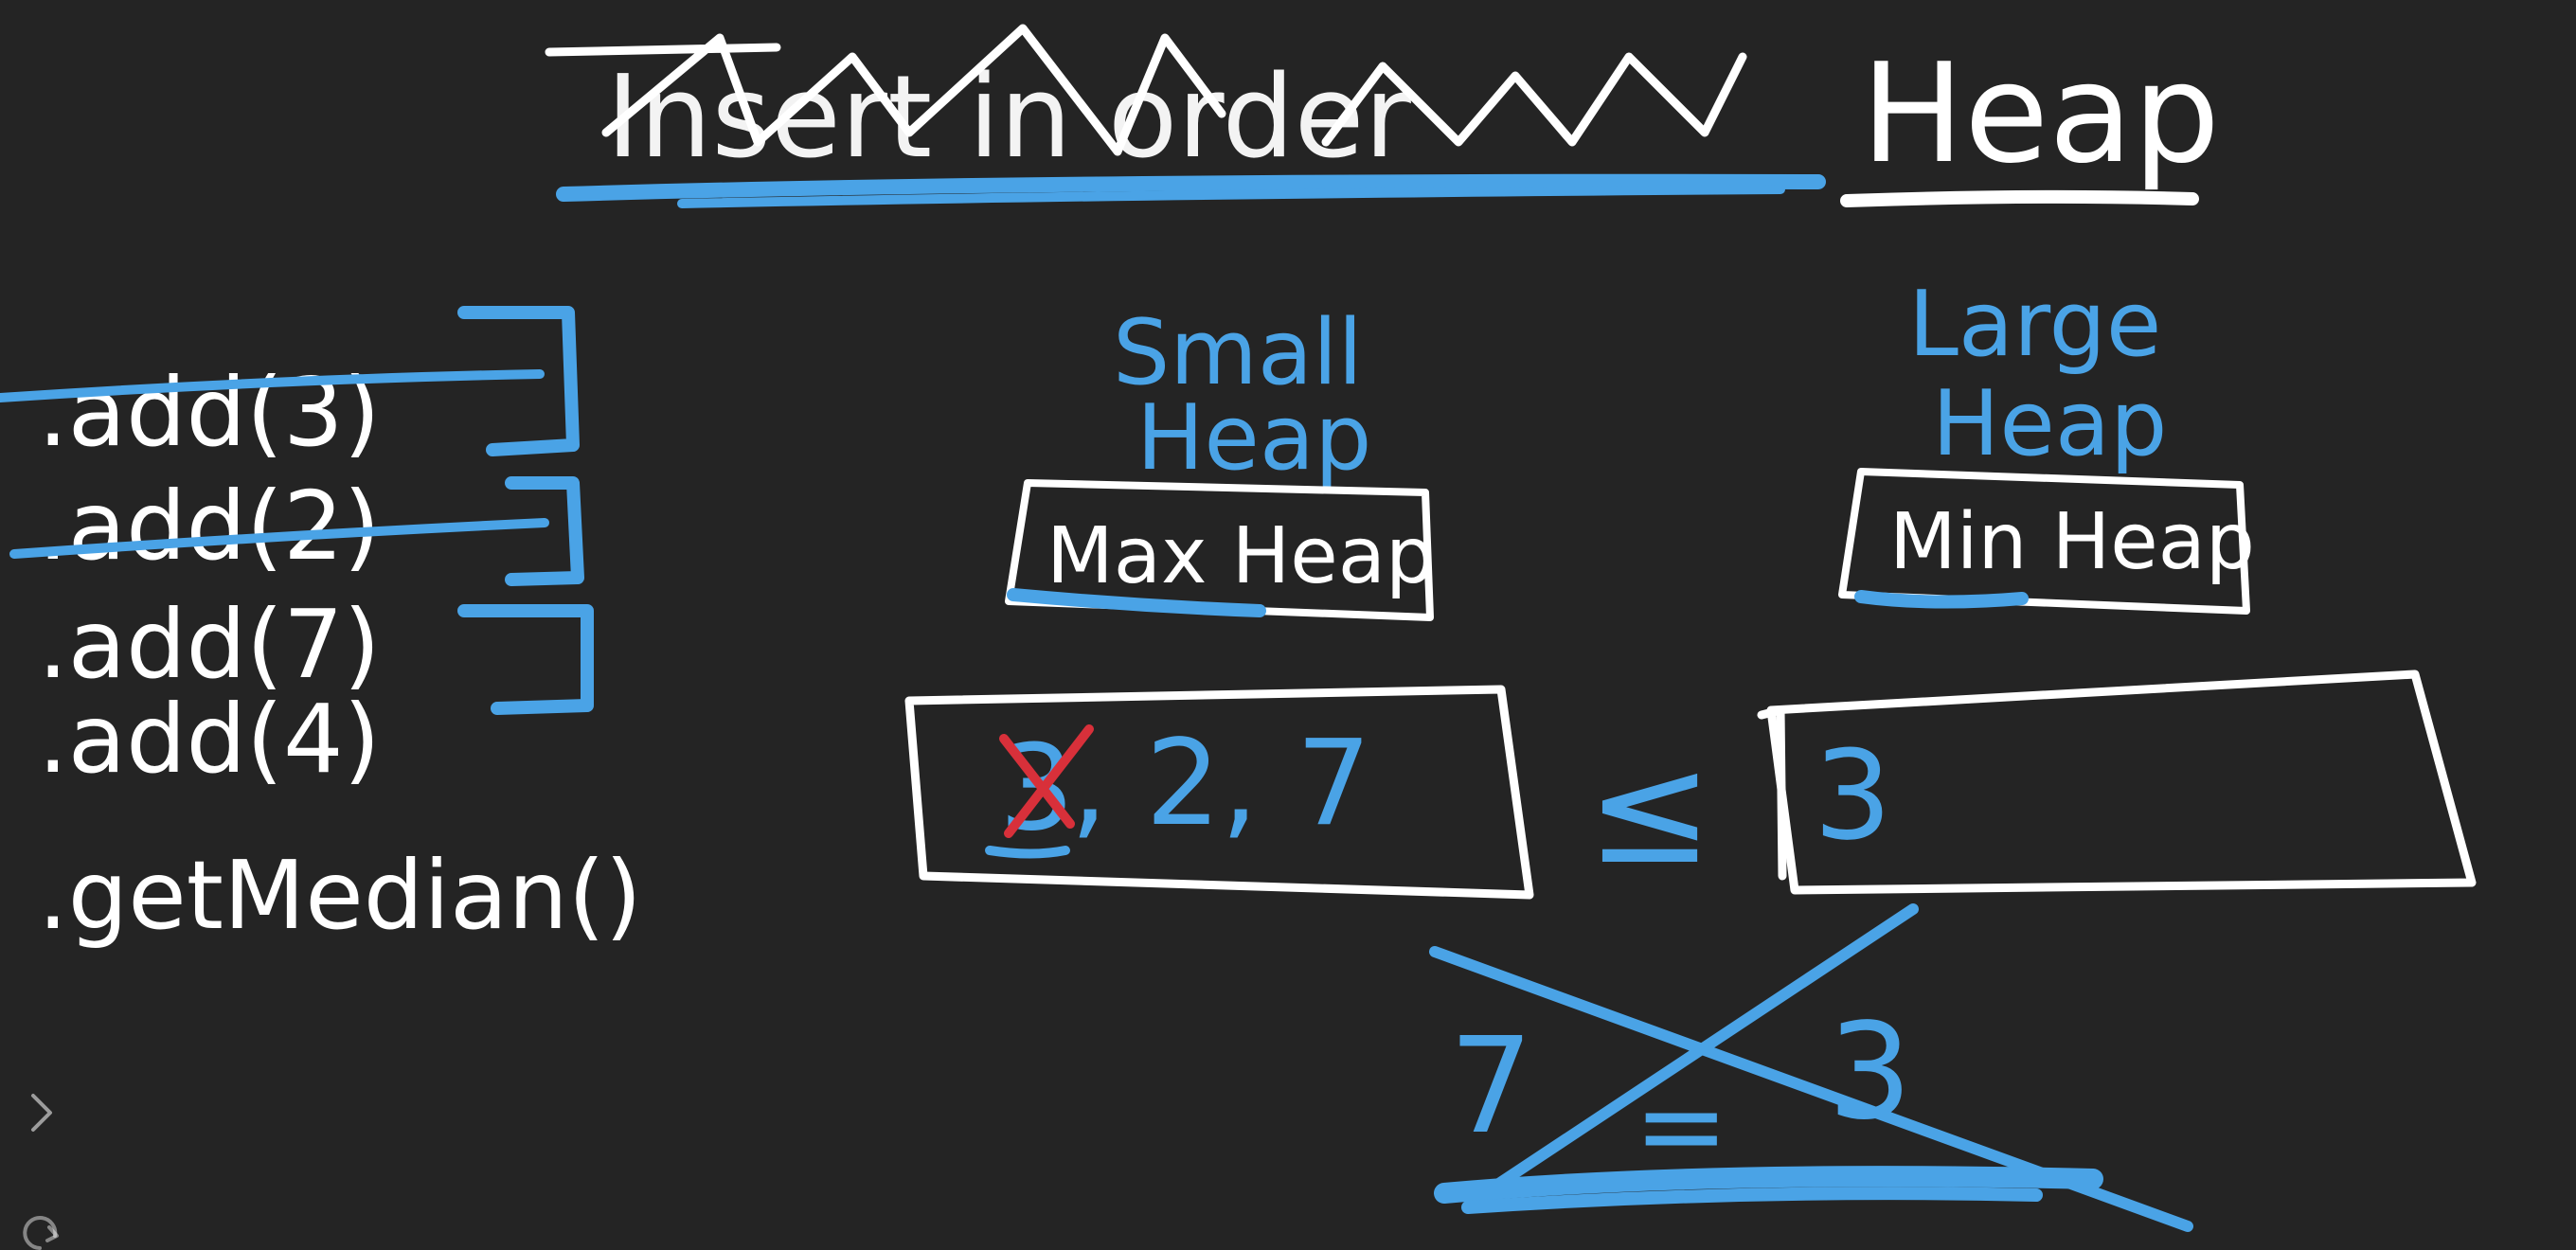 The image size is (2576, 1250). I want to click on crossed-out-note: 7 3 =, so click(1811, 1067).